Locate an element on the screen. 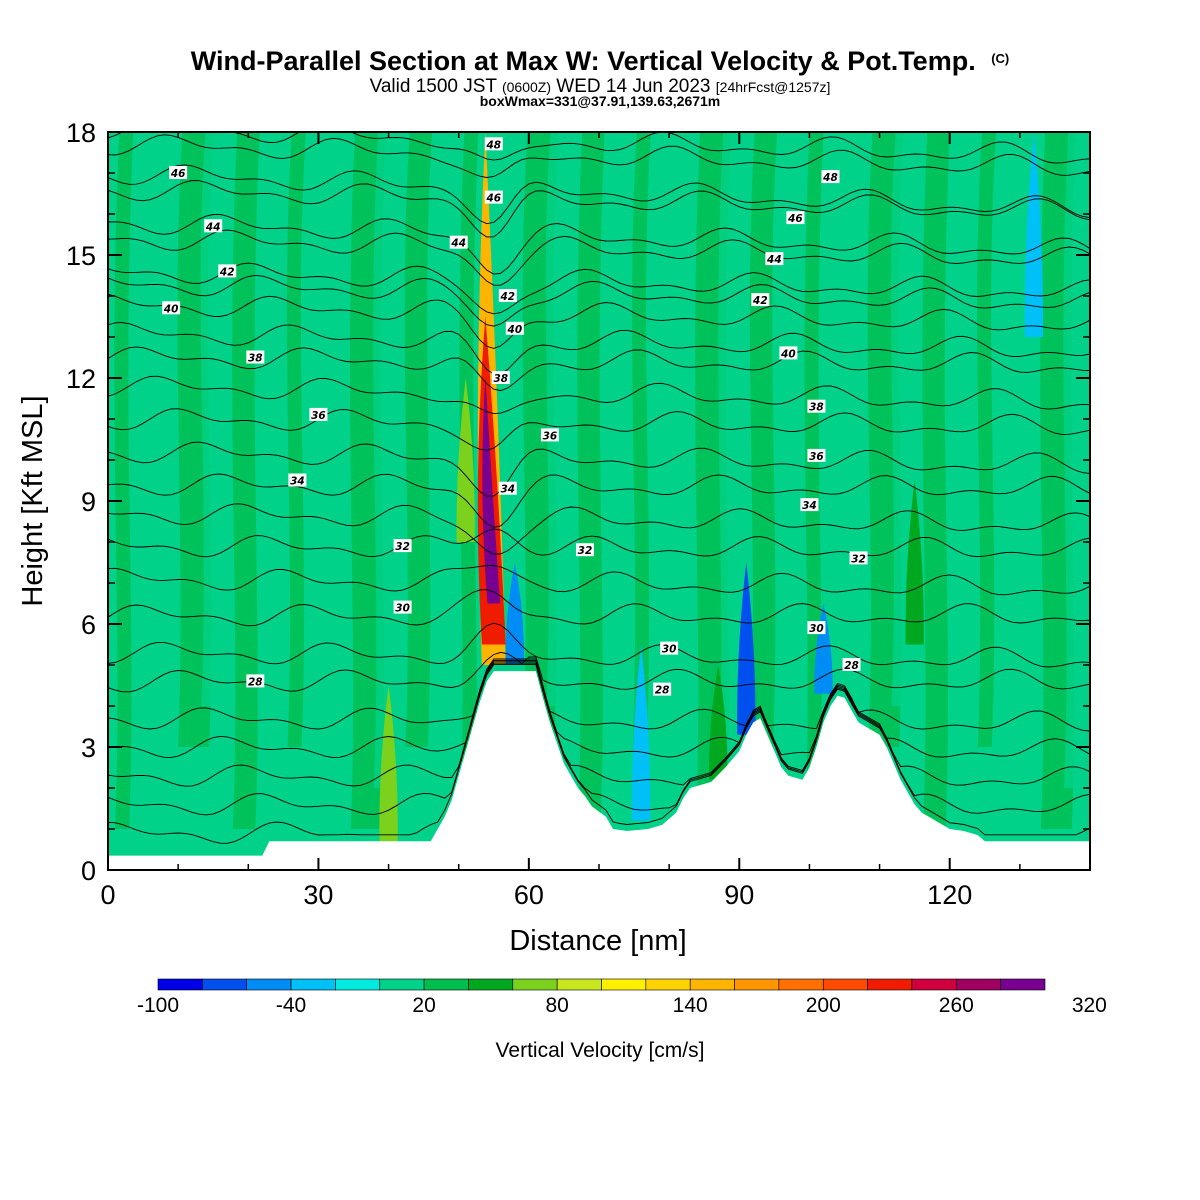 The image size is (1200, 1200). y-axis-label: Height [Kft MSL] is located at coordinates (33, 500).